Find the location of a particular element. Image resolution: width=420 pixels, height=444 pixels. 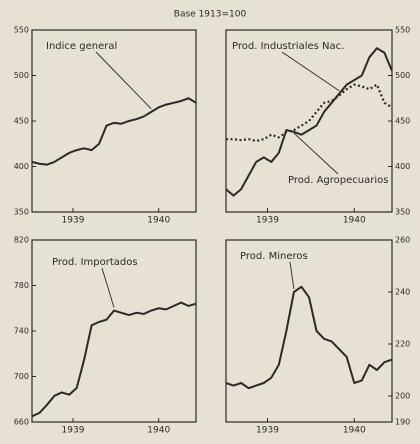

series-label: Prod. Mineros is located at coordinates (274, 256).